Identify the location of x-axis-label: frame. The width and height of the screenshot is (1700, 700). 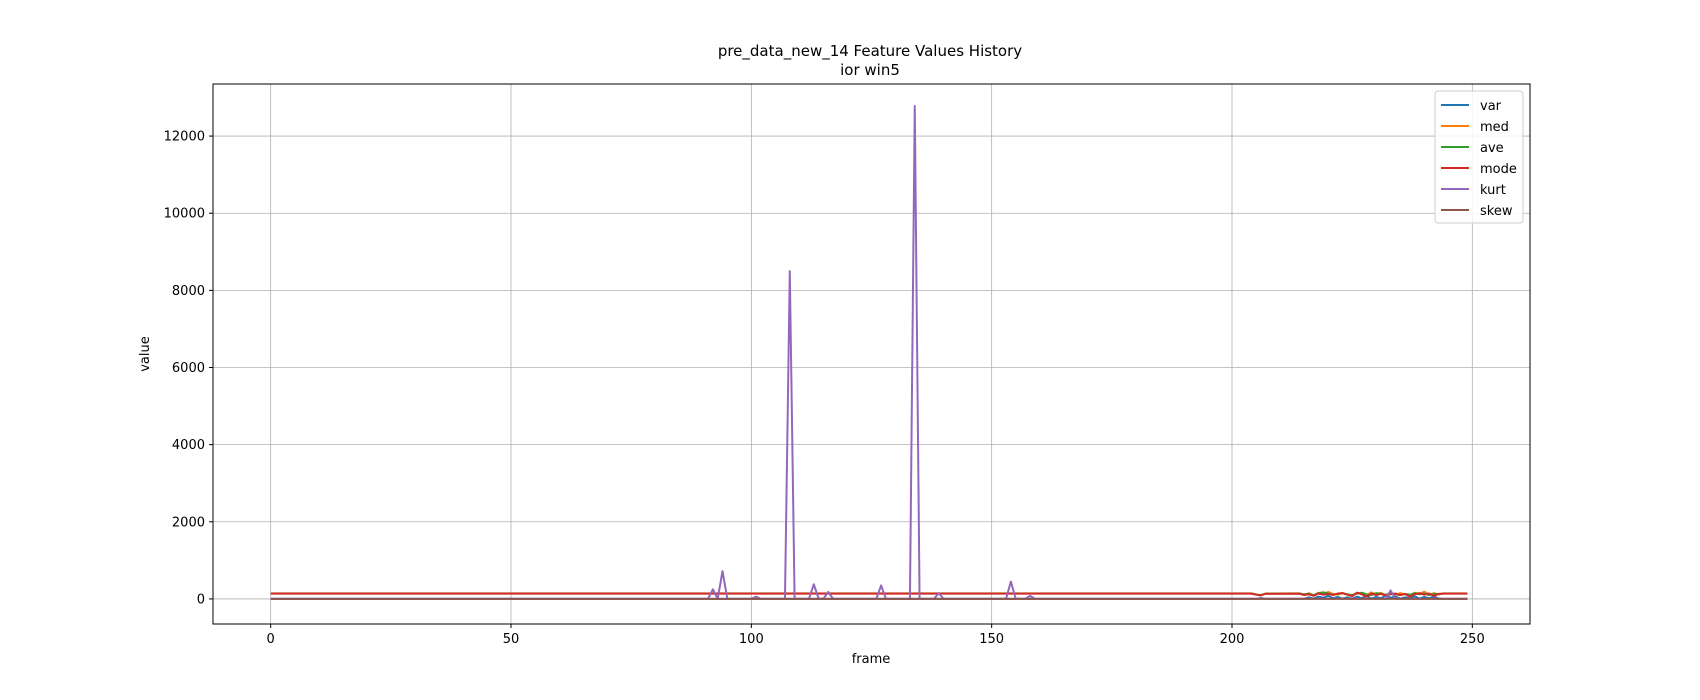
(871, 659).